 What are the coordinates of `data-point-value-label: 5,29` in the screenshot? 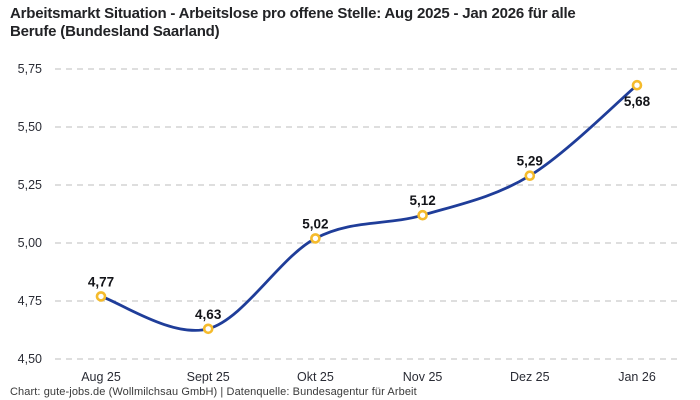 It's located at (530, 161).